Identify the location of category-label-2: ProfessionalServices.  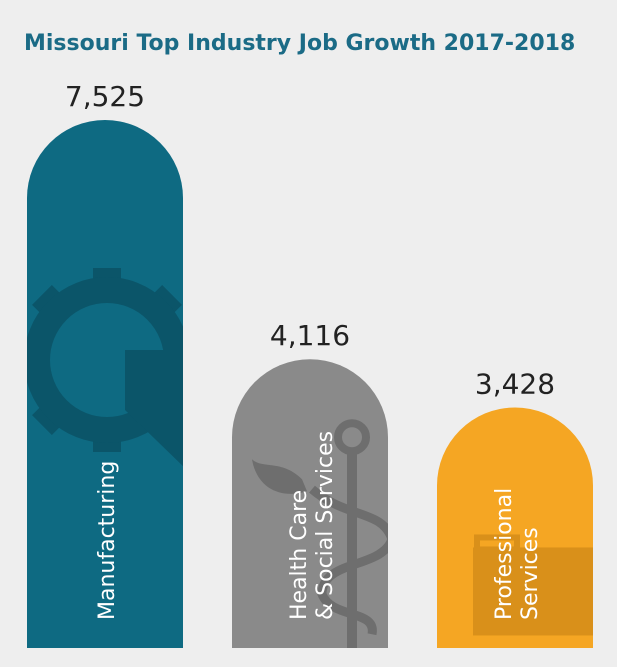
(517, 554).